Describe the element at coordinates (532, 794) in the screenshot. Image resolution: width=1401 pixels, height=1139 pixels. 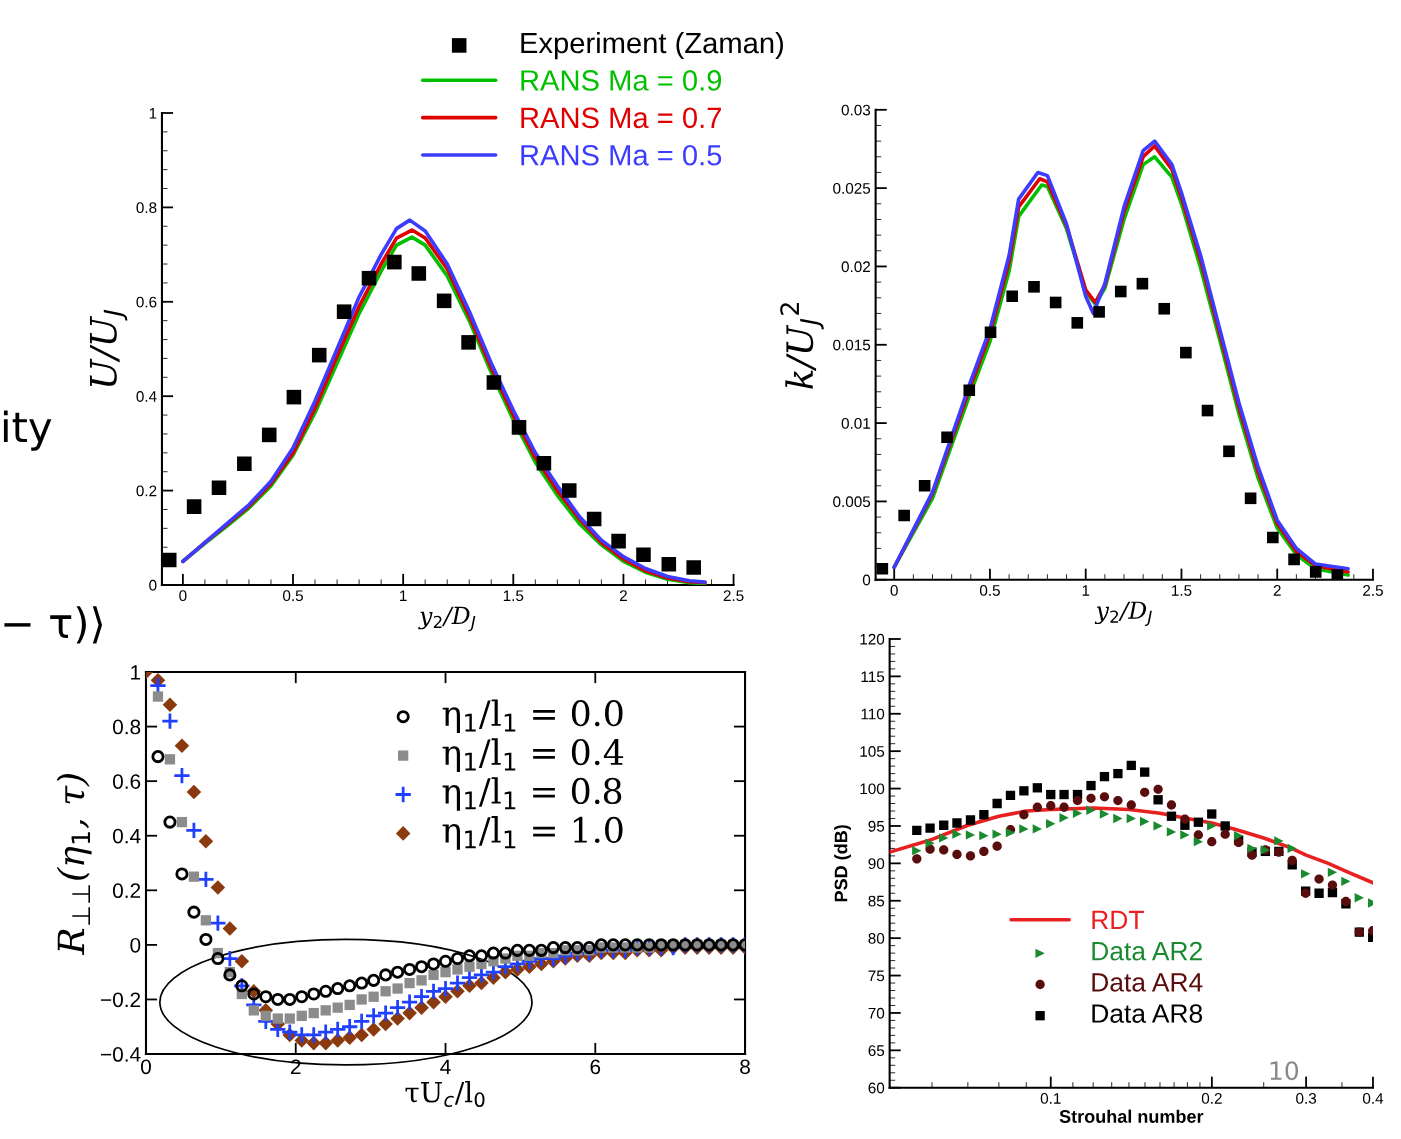
I see `legend-label: η$_{1}$/l$_{1}$ = 0.8` at that location.